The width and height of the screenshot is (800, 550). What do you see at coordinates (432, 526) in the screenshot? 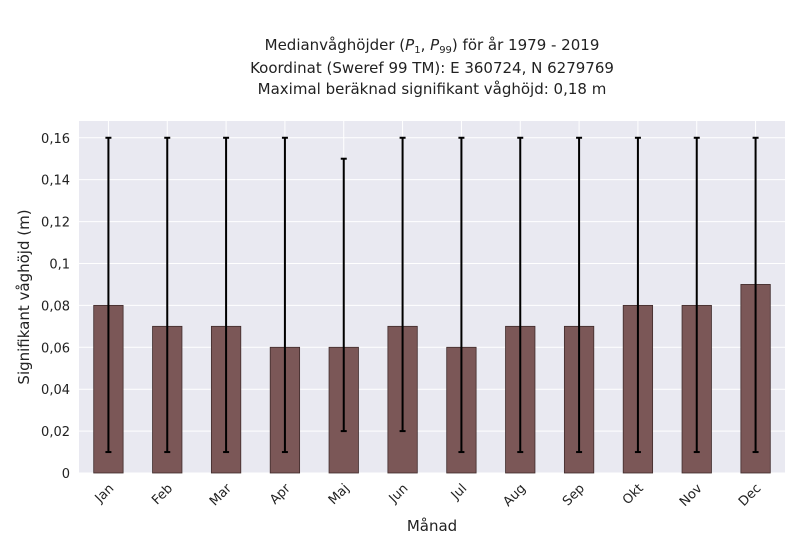
I see `x-axis-label: Månad` at bounding box center [432, 526].